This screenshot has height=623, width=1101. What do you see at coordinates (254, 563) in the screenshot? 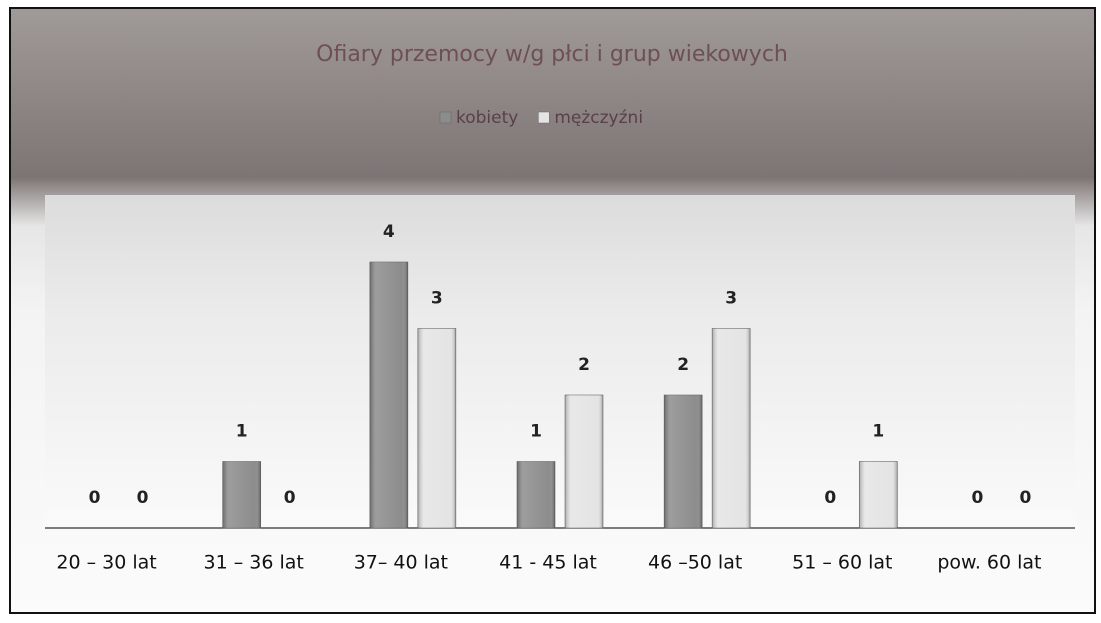
I see `x-tick-label: 31 – 36 lat` at bounding box center [254, 563].